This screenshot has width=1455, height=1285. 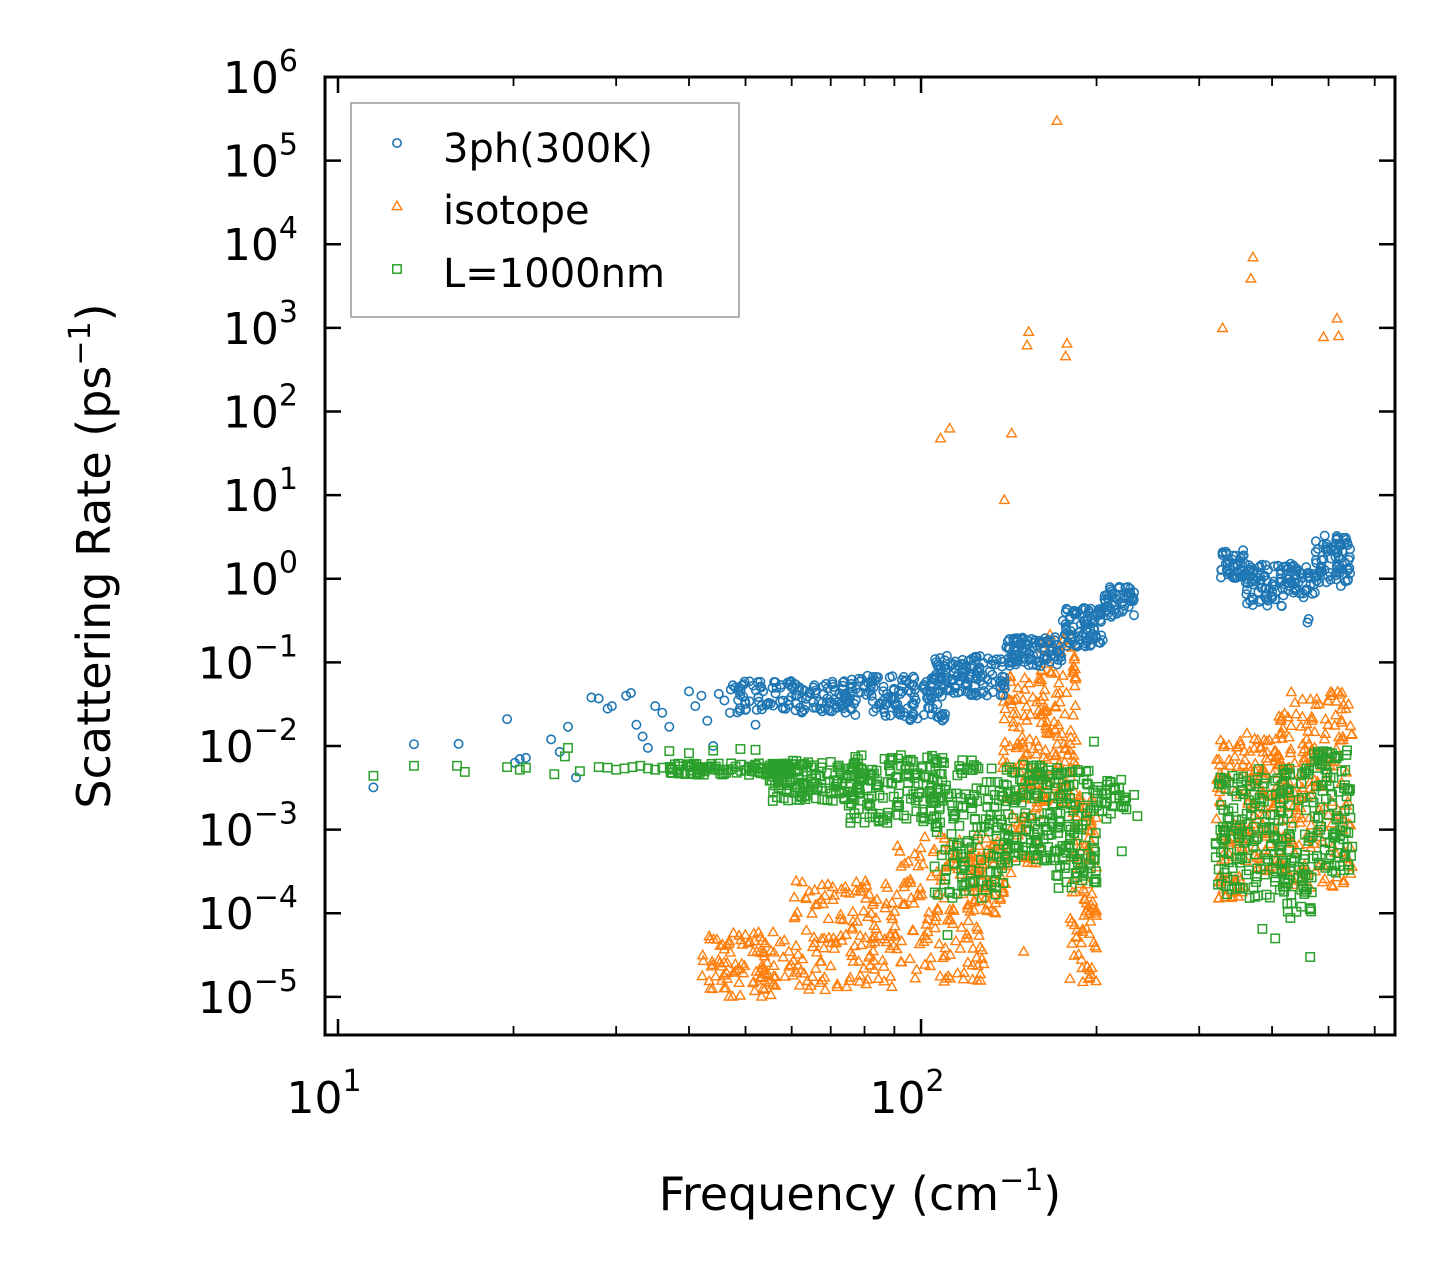 I want to click on legend-marker-symbol, so click(x=396, y=143).